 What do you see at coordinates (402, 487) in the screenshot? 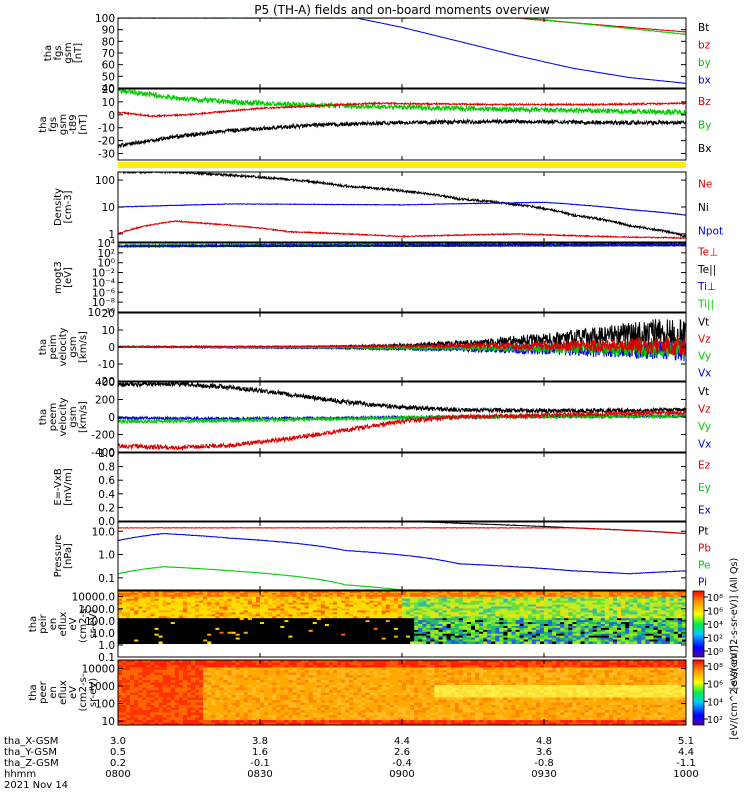
I see `panel-7-frame` at bounding box center [402, 487].